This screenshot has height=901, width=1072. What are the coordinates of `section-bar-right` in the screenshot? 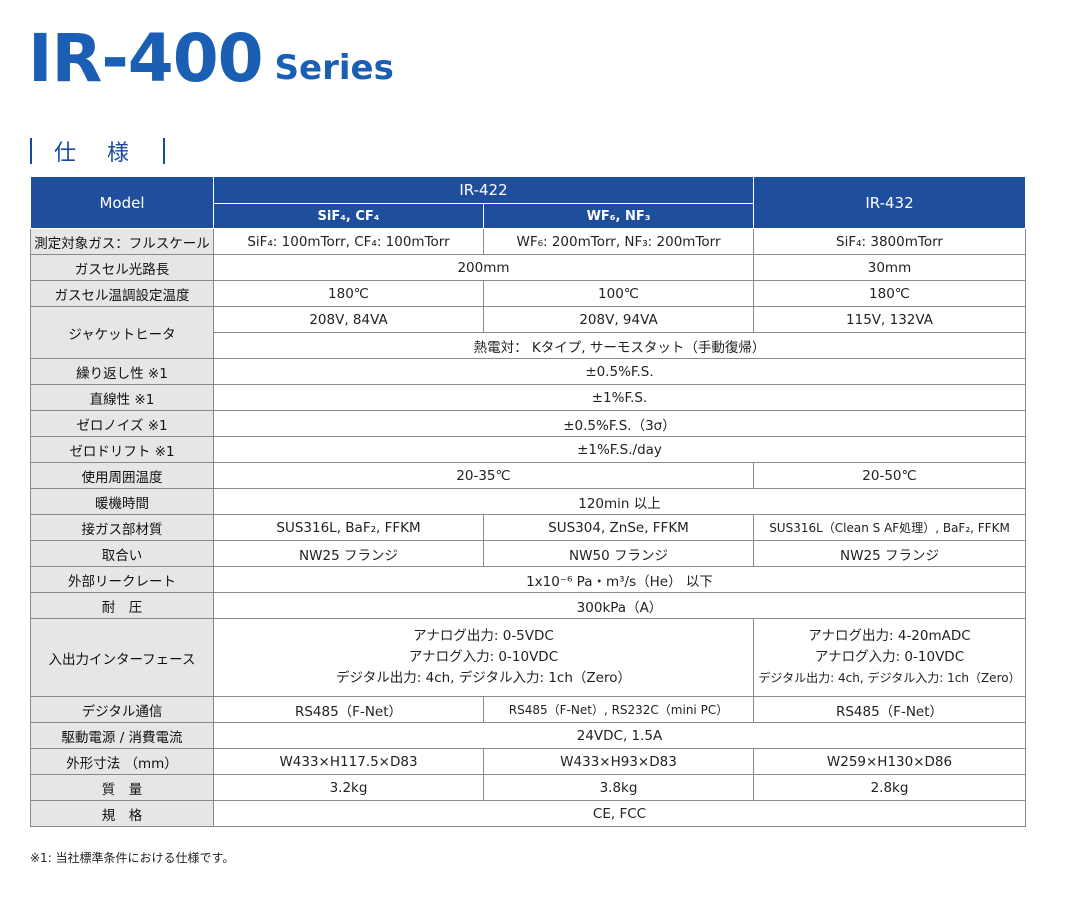 It's located at (164, 151).